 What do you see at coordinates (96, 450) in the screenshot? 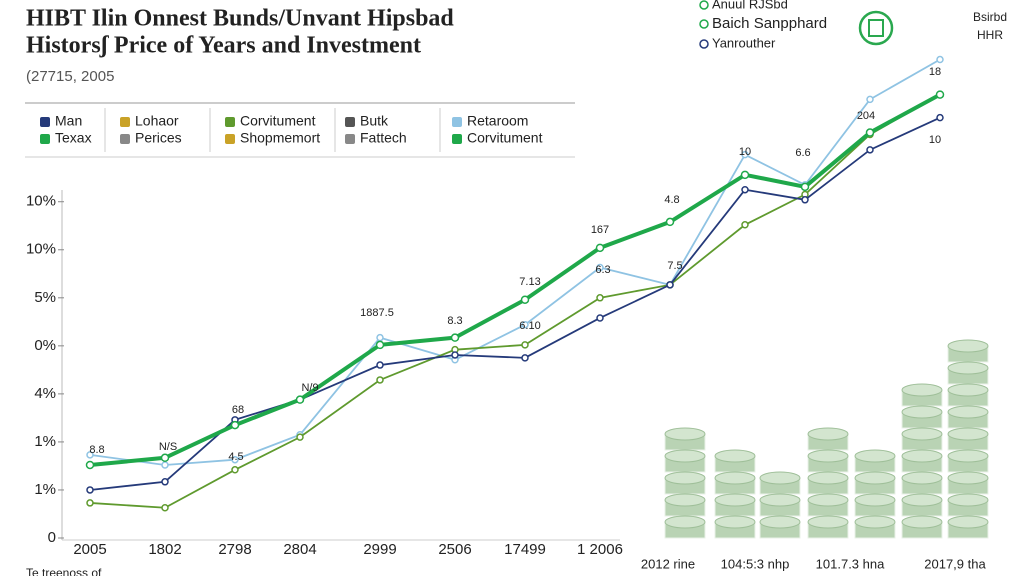
I see `annotation: 8.8` at bounding box center [96, 450].